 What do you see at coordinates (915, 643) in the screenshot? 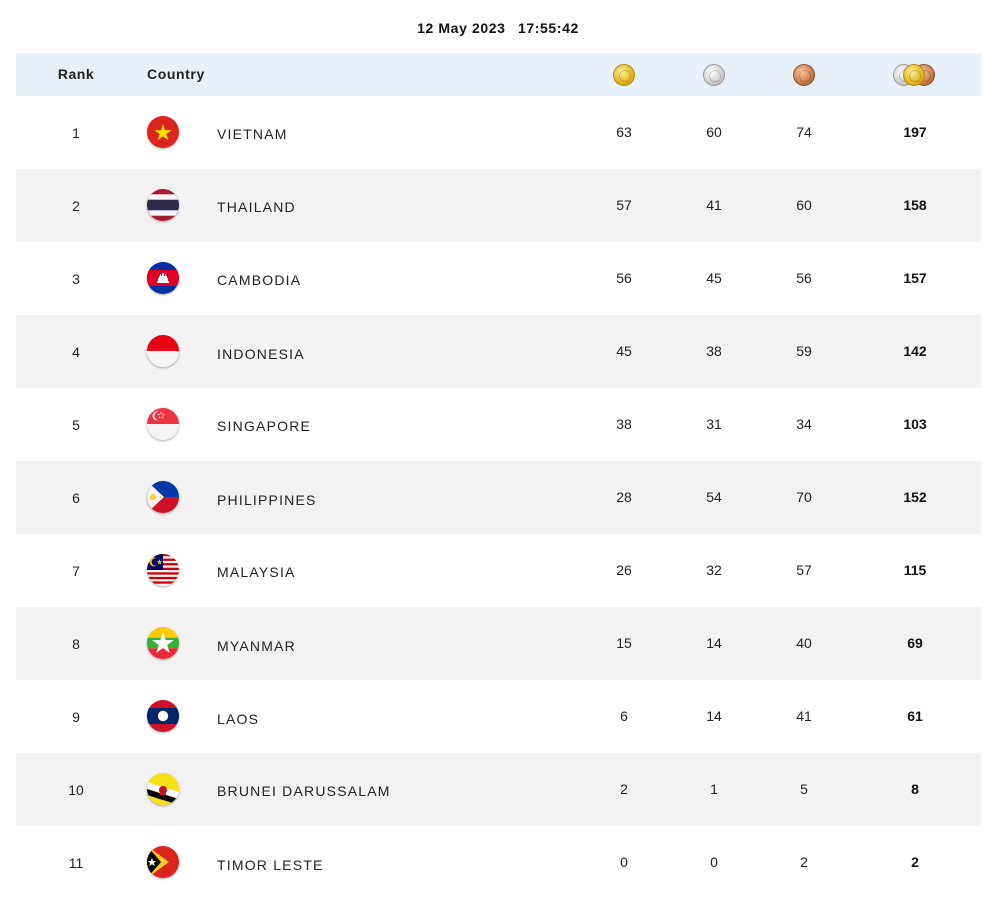
I see `total-count: 69` at bounding box center [915, 643].